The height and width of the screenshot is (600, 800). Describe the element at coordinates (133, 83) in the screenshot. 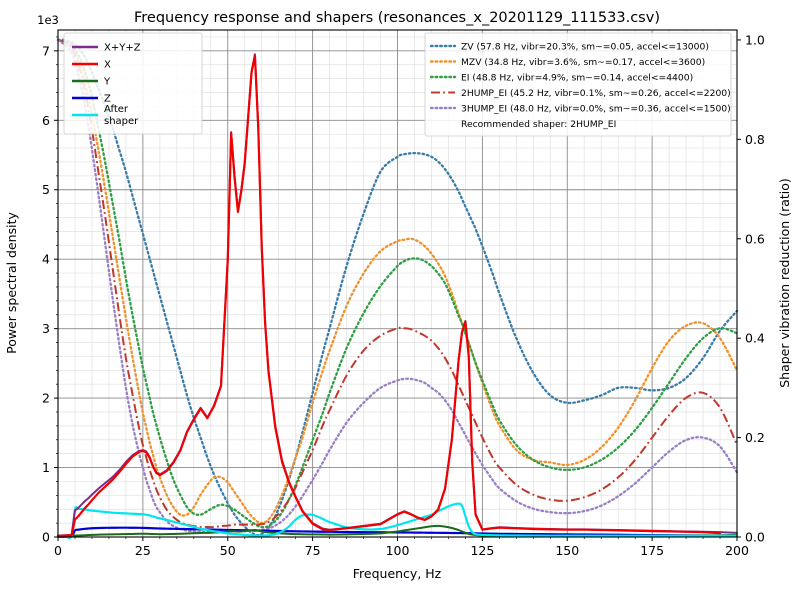

I see `legend-psd-box` at that location.